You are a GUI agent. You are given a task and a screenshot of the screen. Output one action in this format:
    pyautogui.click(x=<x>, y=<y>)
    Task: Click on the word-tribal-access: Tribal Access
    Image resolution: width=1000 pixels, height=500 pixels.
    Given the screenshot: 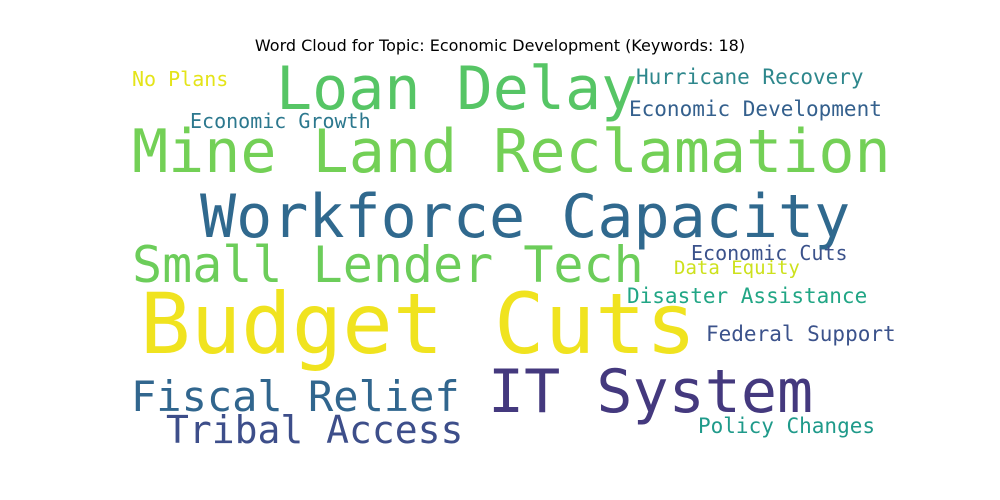 What is the action you would take?
    pyautogui.click(x=315, y=430)
    